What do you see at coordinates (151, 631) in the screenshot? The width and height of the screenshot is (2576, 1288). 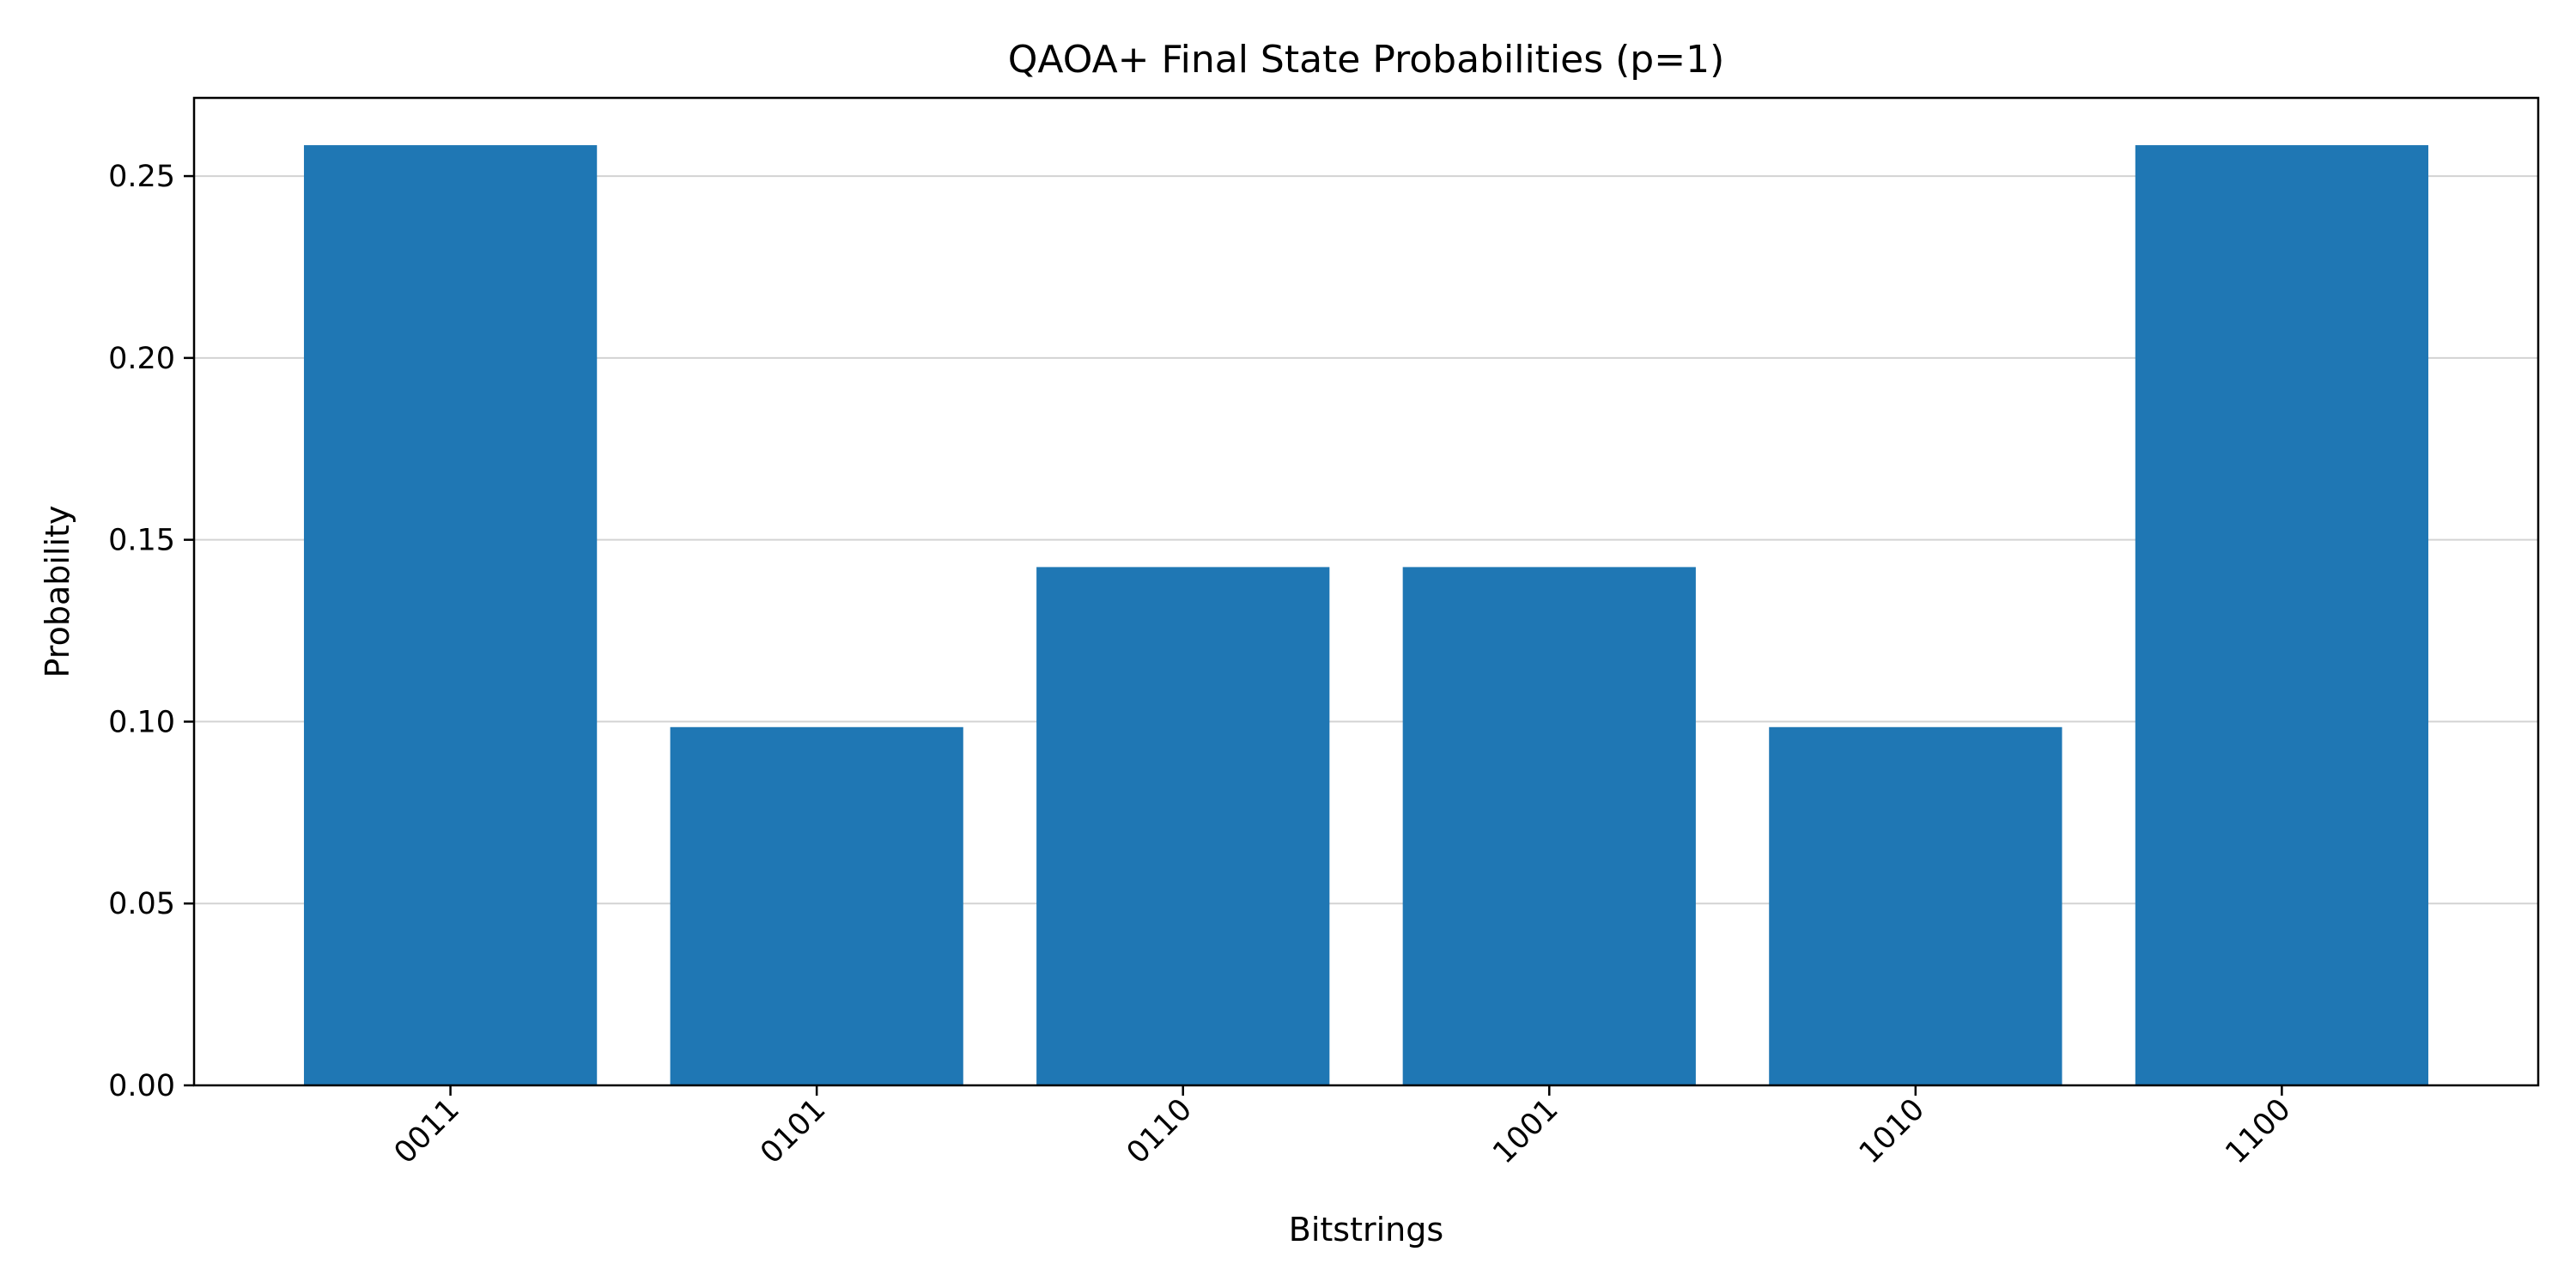 I see `y-axis-ticks: 0.00 0.05 0.10 0.15 0.20 0.25` at bounding box center [151, 631].